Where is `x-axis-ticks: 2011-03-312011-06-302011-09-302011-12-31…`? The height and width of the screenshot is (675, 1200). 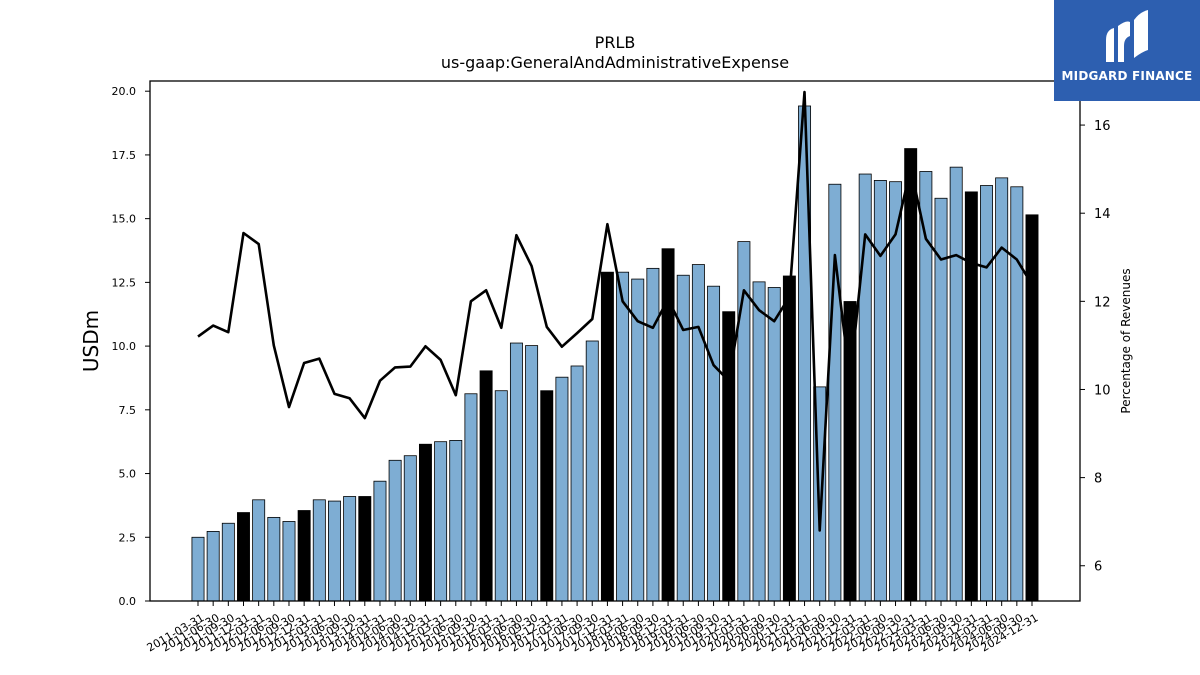
x-axis-ticks: 2011-03-312011-06-302011-09-302011-12-31… is located at coordinates (593, 627).